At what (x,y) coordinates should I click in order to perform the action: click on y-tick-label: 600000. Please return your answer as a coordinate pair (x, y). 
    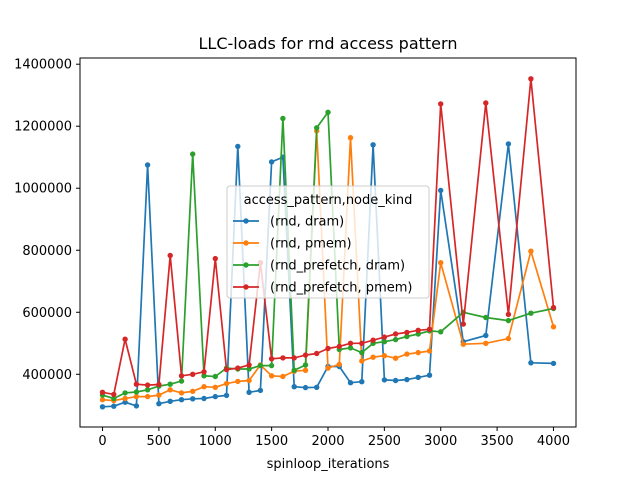
    Looking at the image, I should click on (47, 313).